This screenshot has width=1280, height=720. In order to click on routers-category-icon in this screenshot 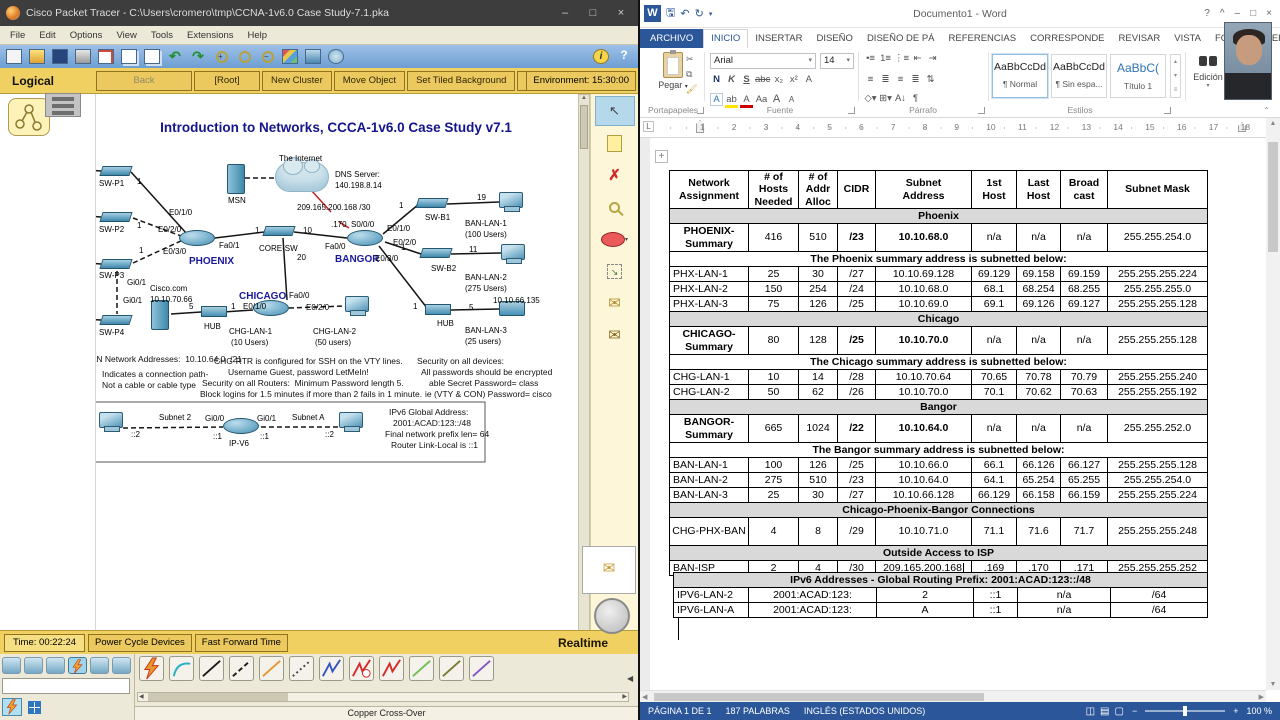, I will do `click(11, 665)`.